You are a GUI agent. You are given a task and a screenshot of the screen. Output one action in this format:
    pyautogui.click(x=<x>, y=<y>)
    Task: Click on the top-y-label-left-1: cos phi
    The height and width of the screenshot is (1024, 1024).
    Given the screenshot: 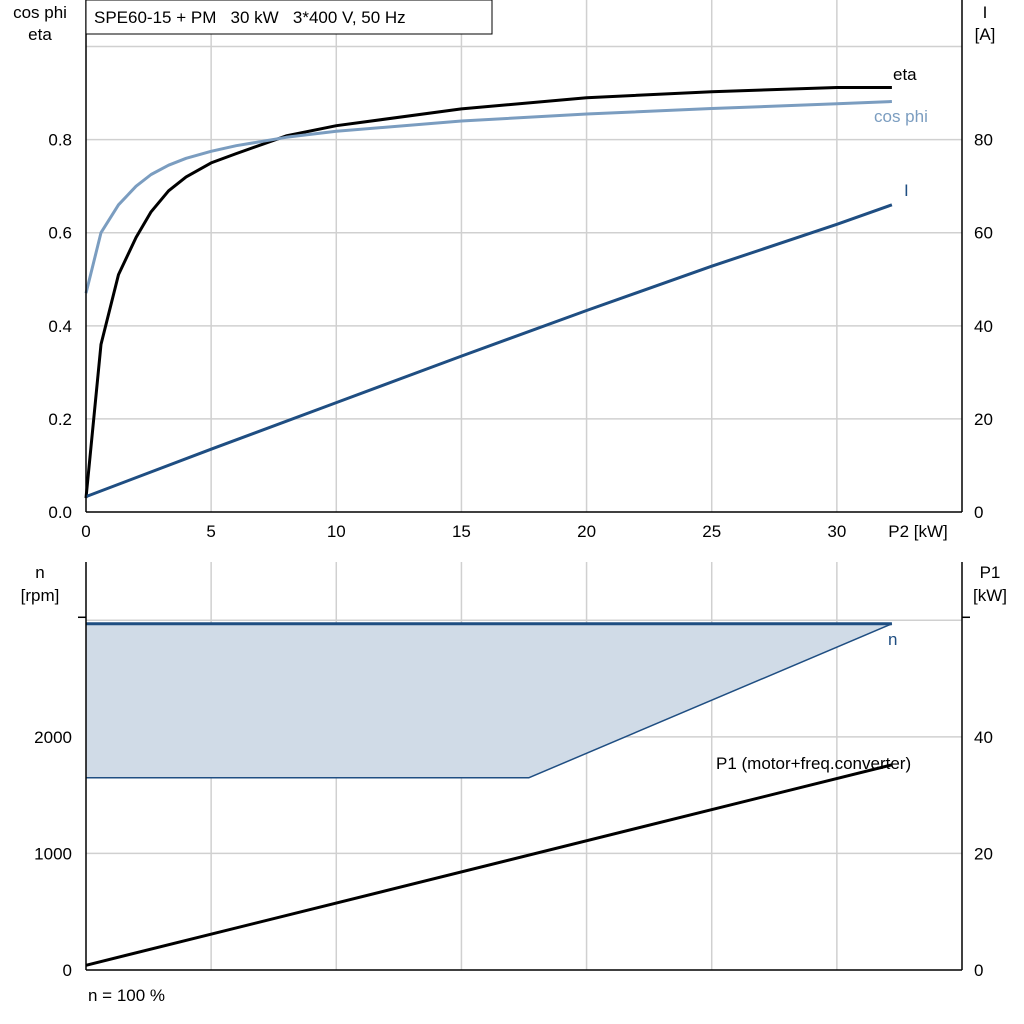 What is the action you would take?
    pyautogui.click(x=40, y=12)
    